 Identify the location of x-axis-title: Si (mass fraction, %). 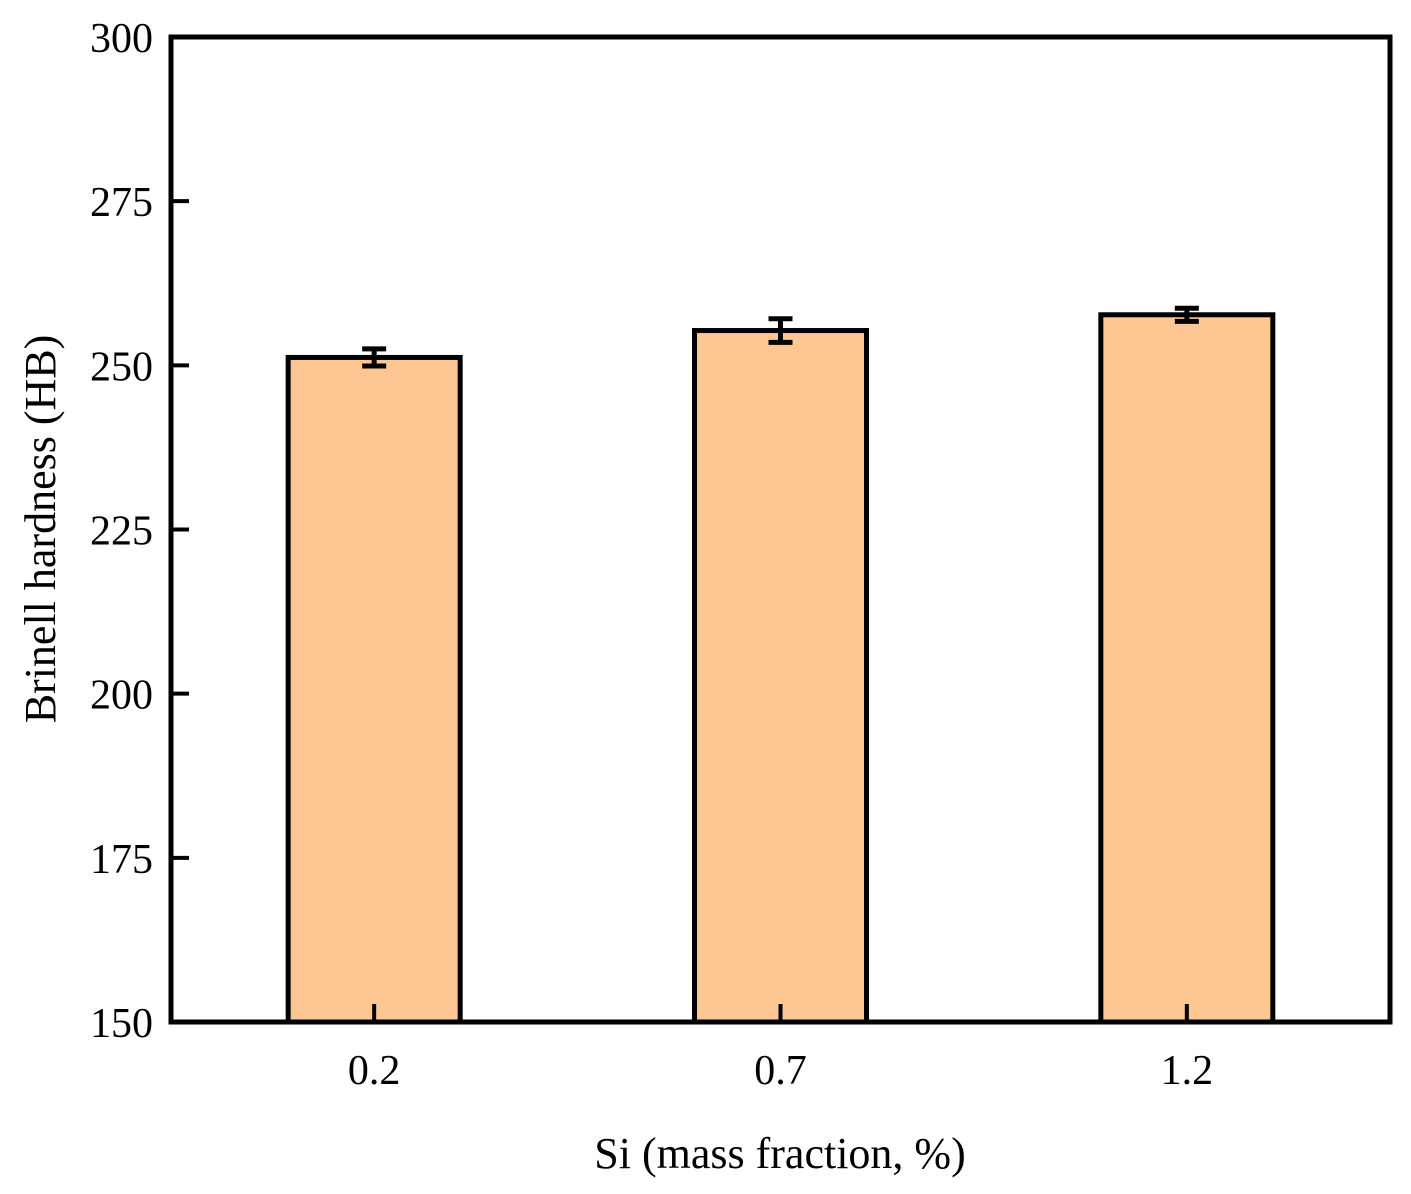
(779, 1153).